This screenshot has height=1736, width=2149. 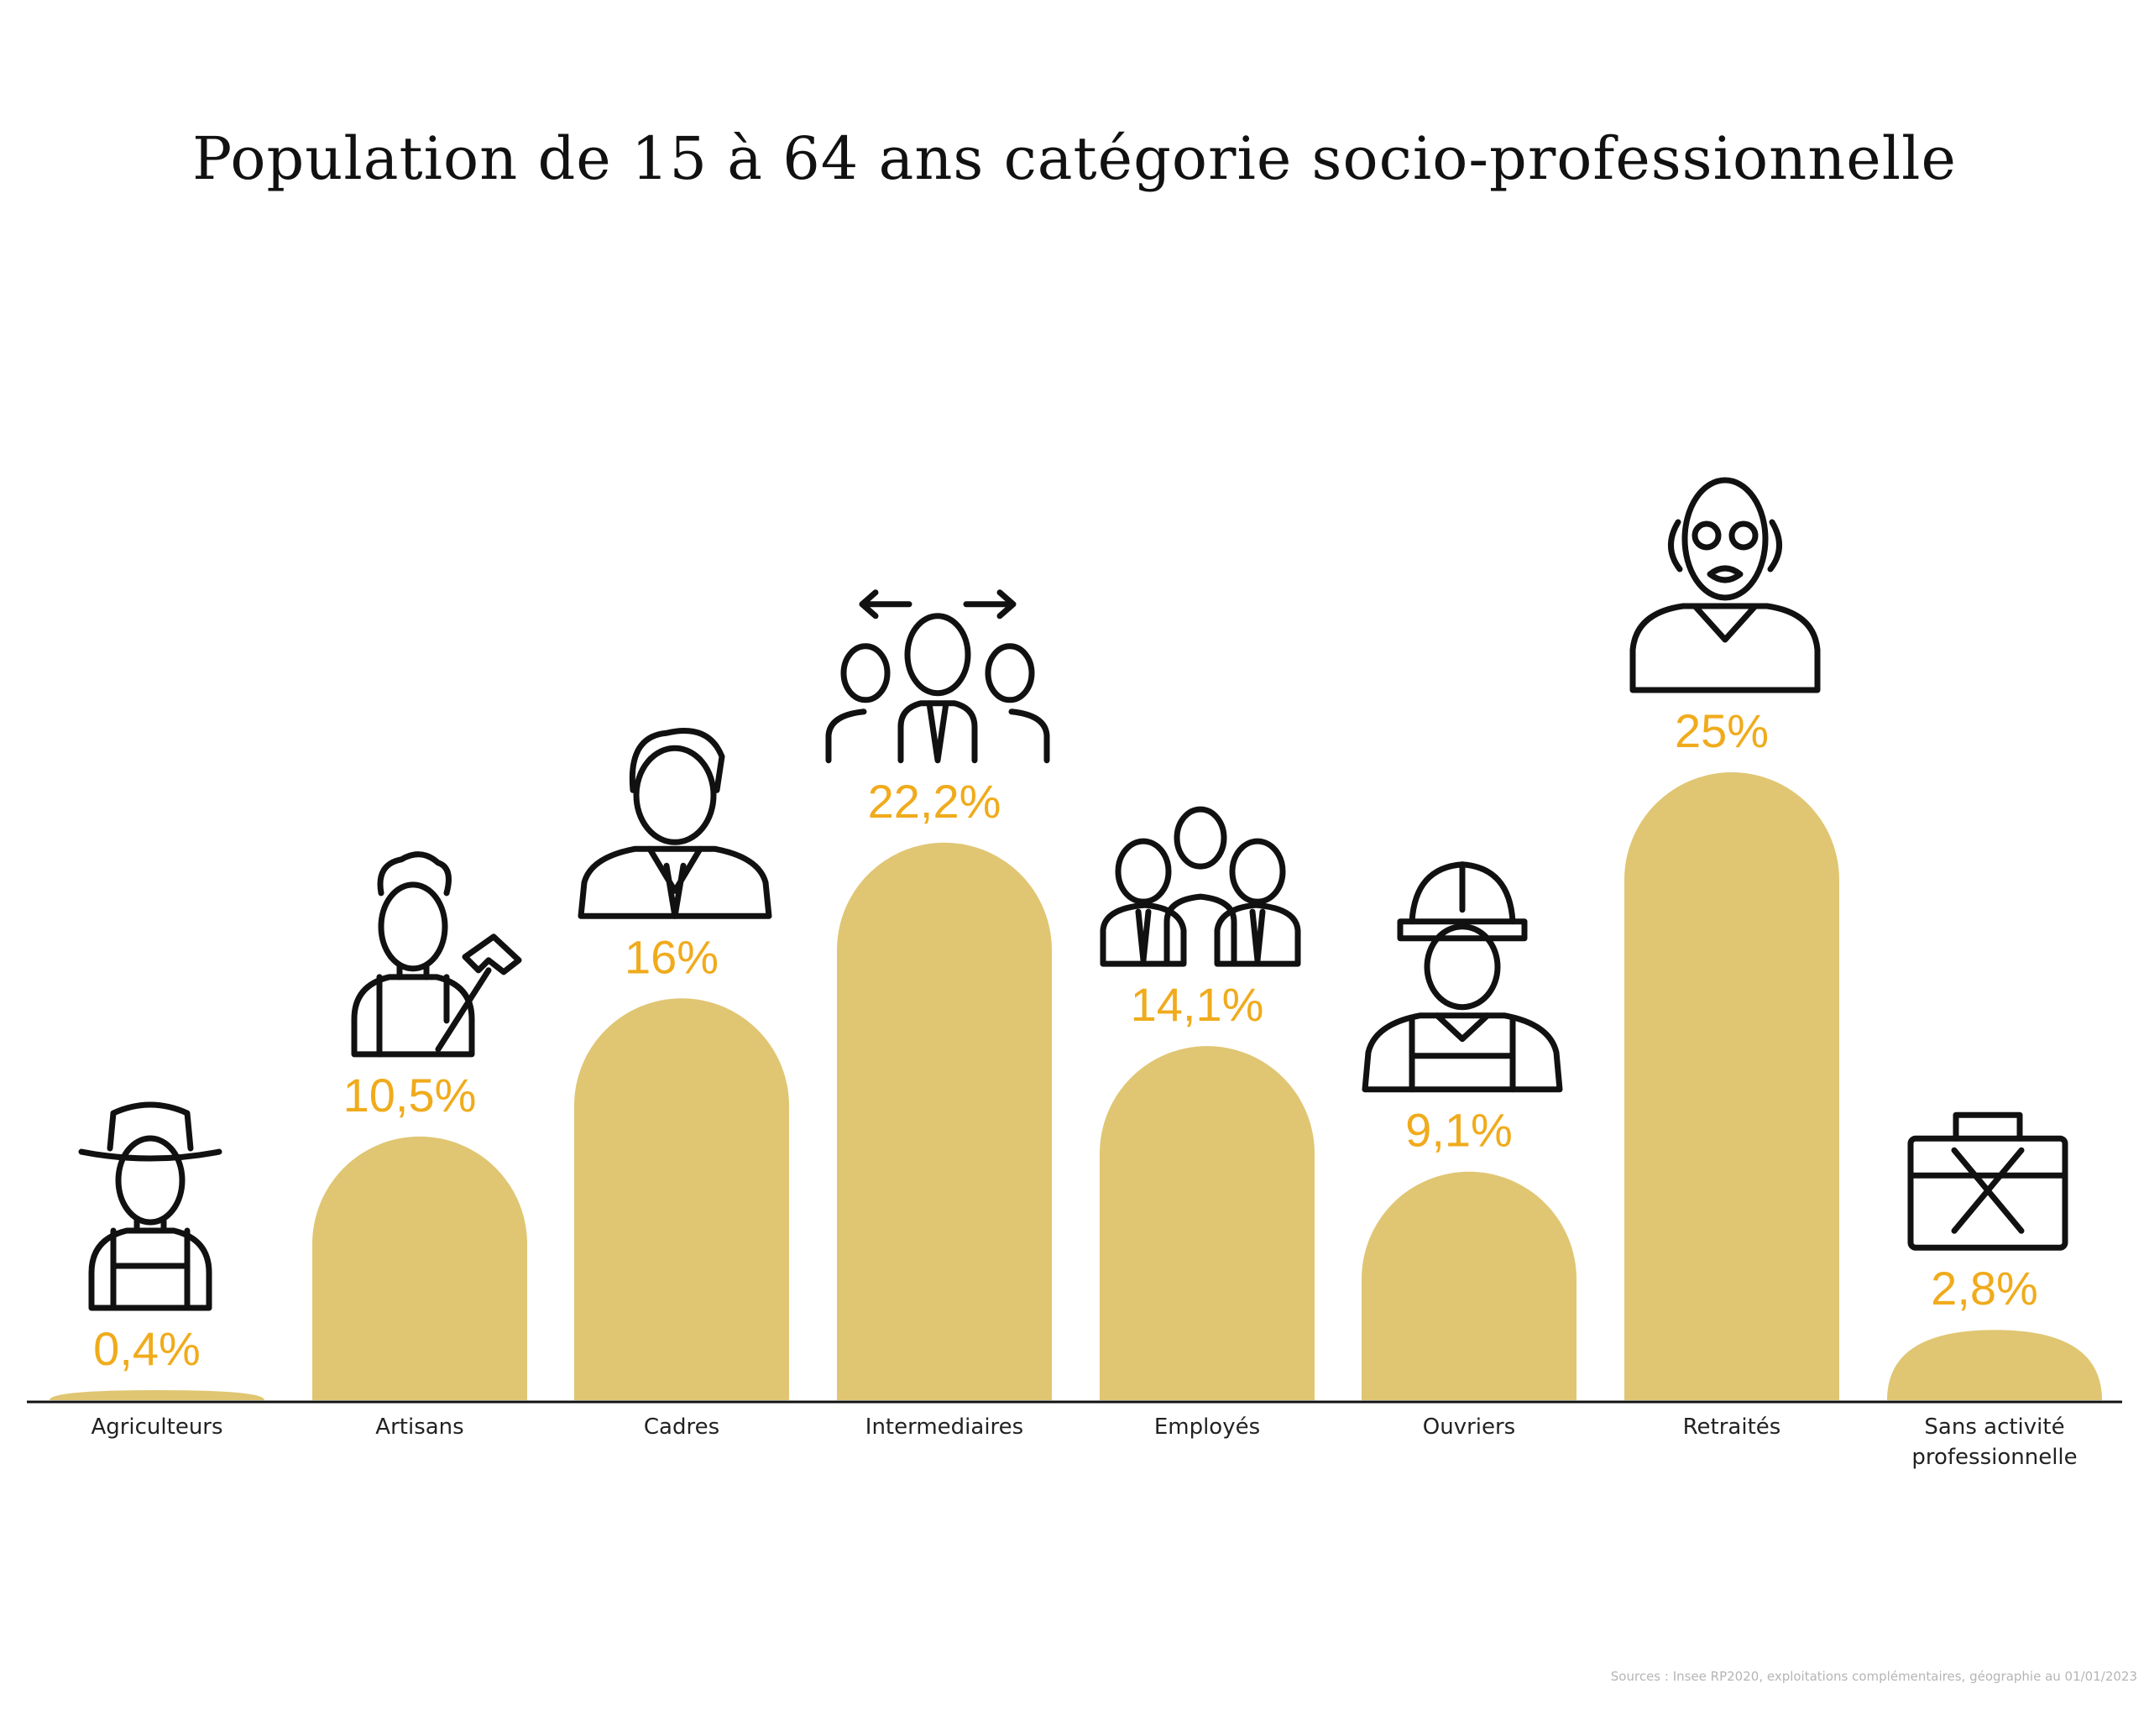 What do you see at coordinates (935, 801) in the screenshot?
I see `value-label: 22,2%` at bounding box center [935, 801].